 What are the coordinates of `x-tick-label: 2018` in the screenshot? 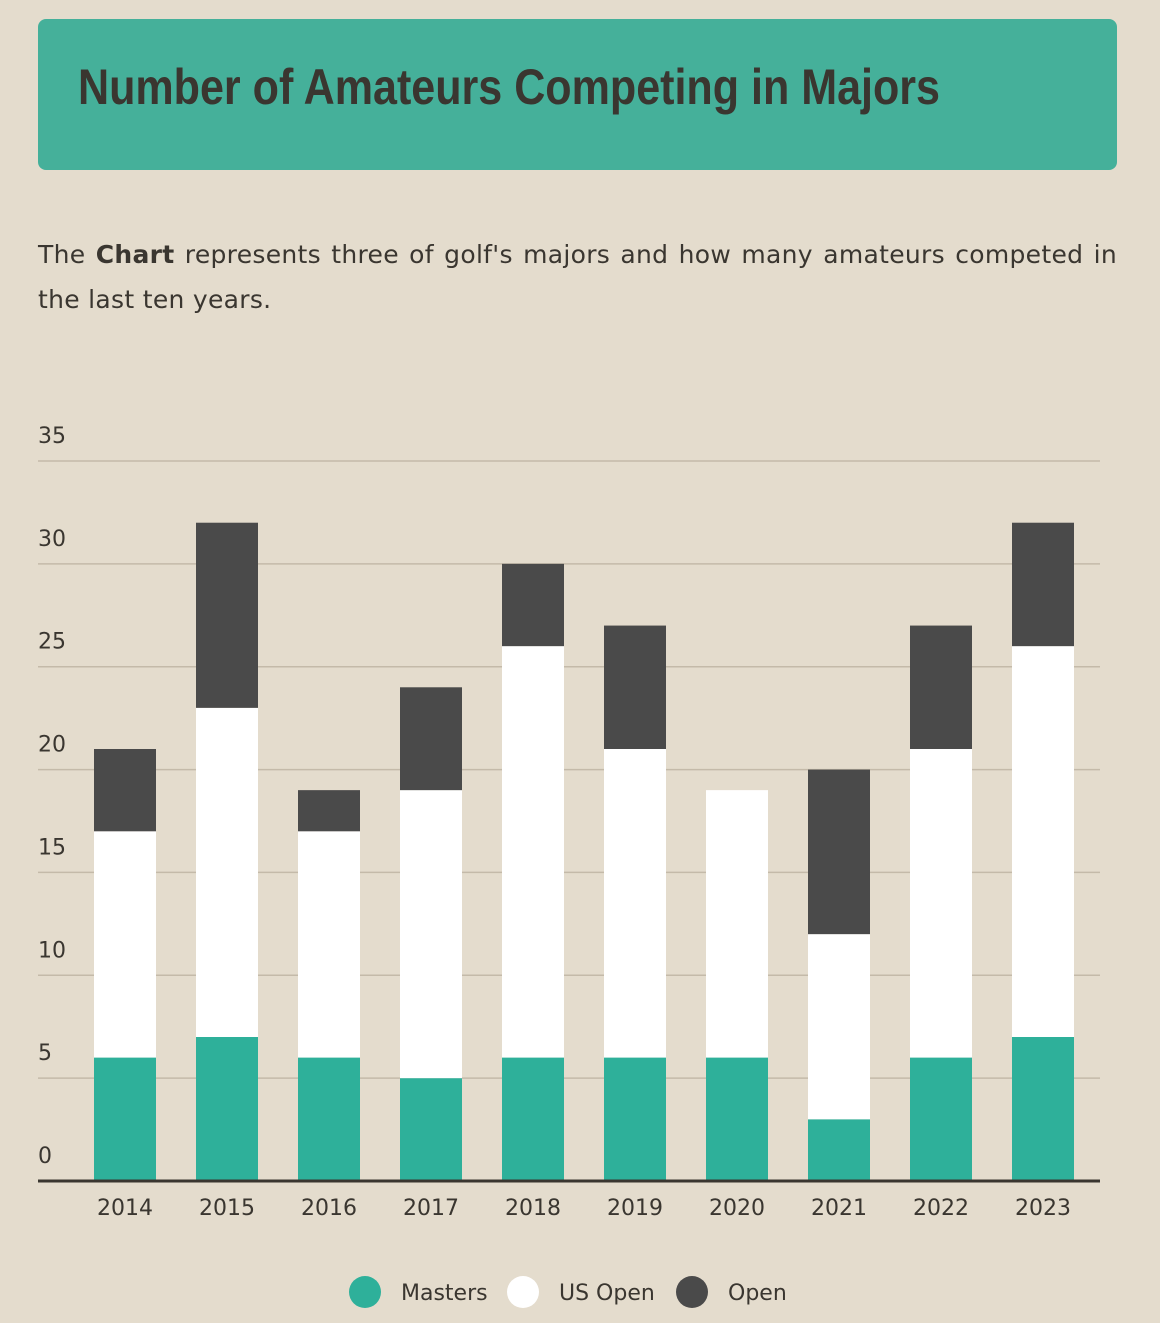 It's located at (533, 1208).